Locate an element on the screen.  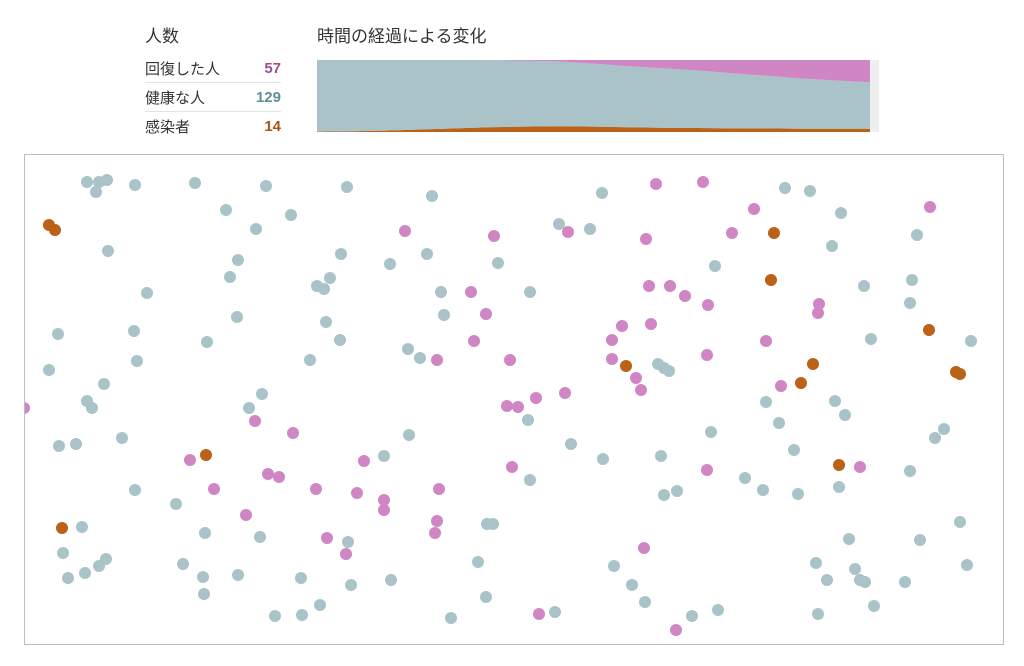
count-row-healthy: 健康な人 129 is located at coordinates (213, 97).